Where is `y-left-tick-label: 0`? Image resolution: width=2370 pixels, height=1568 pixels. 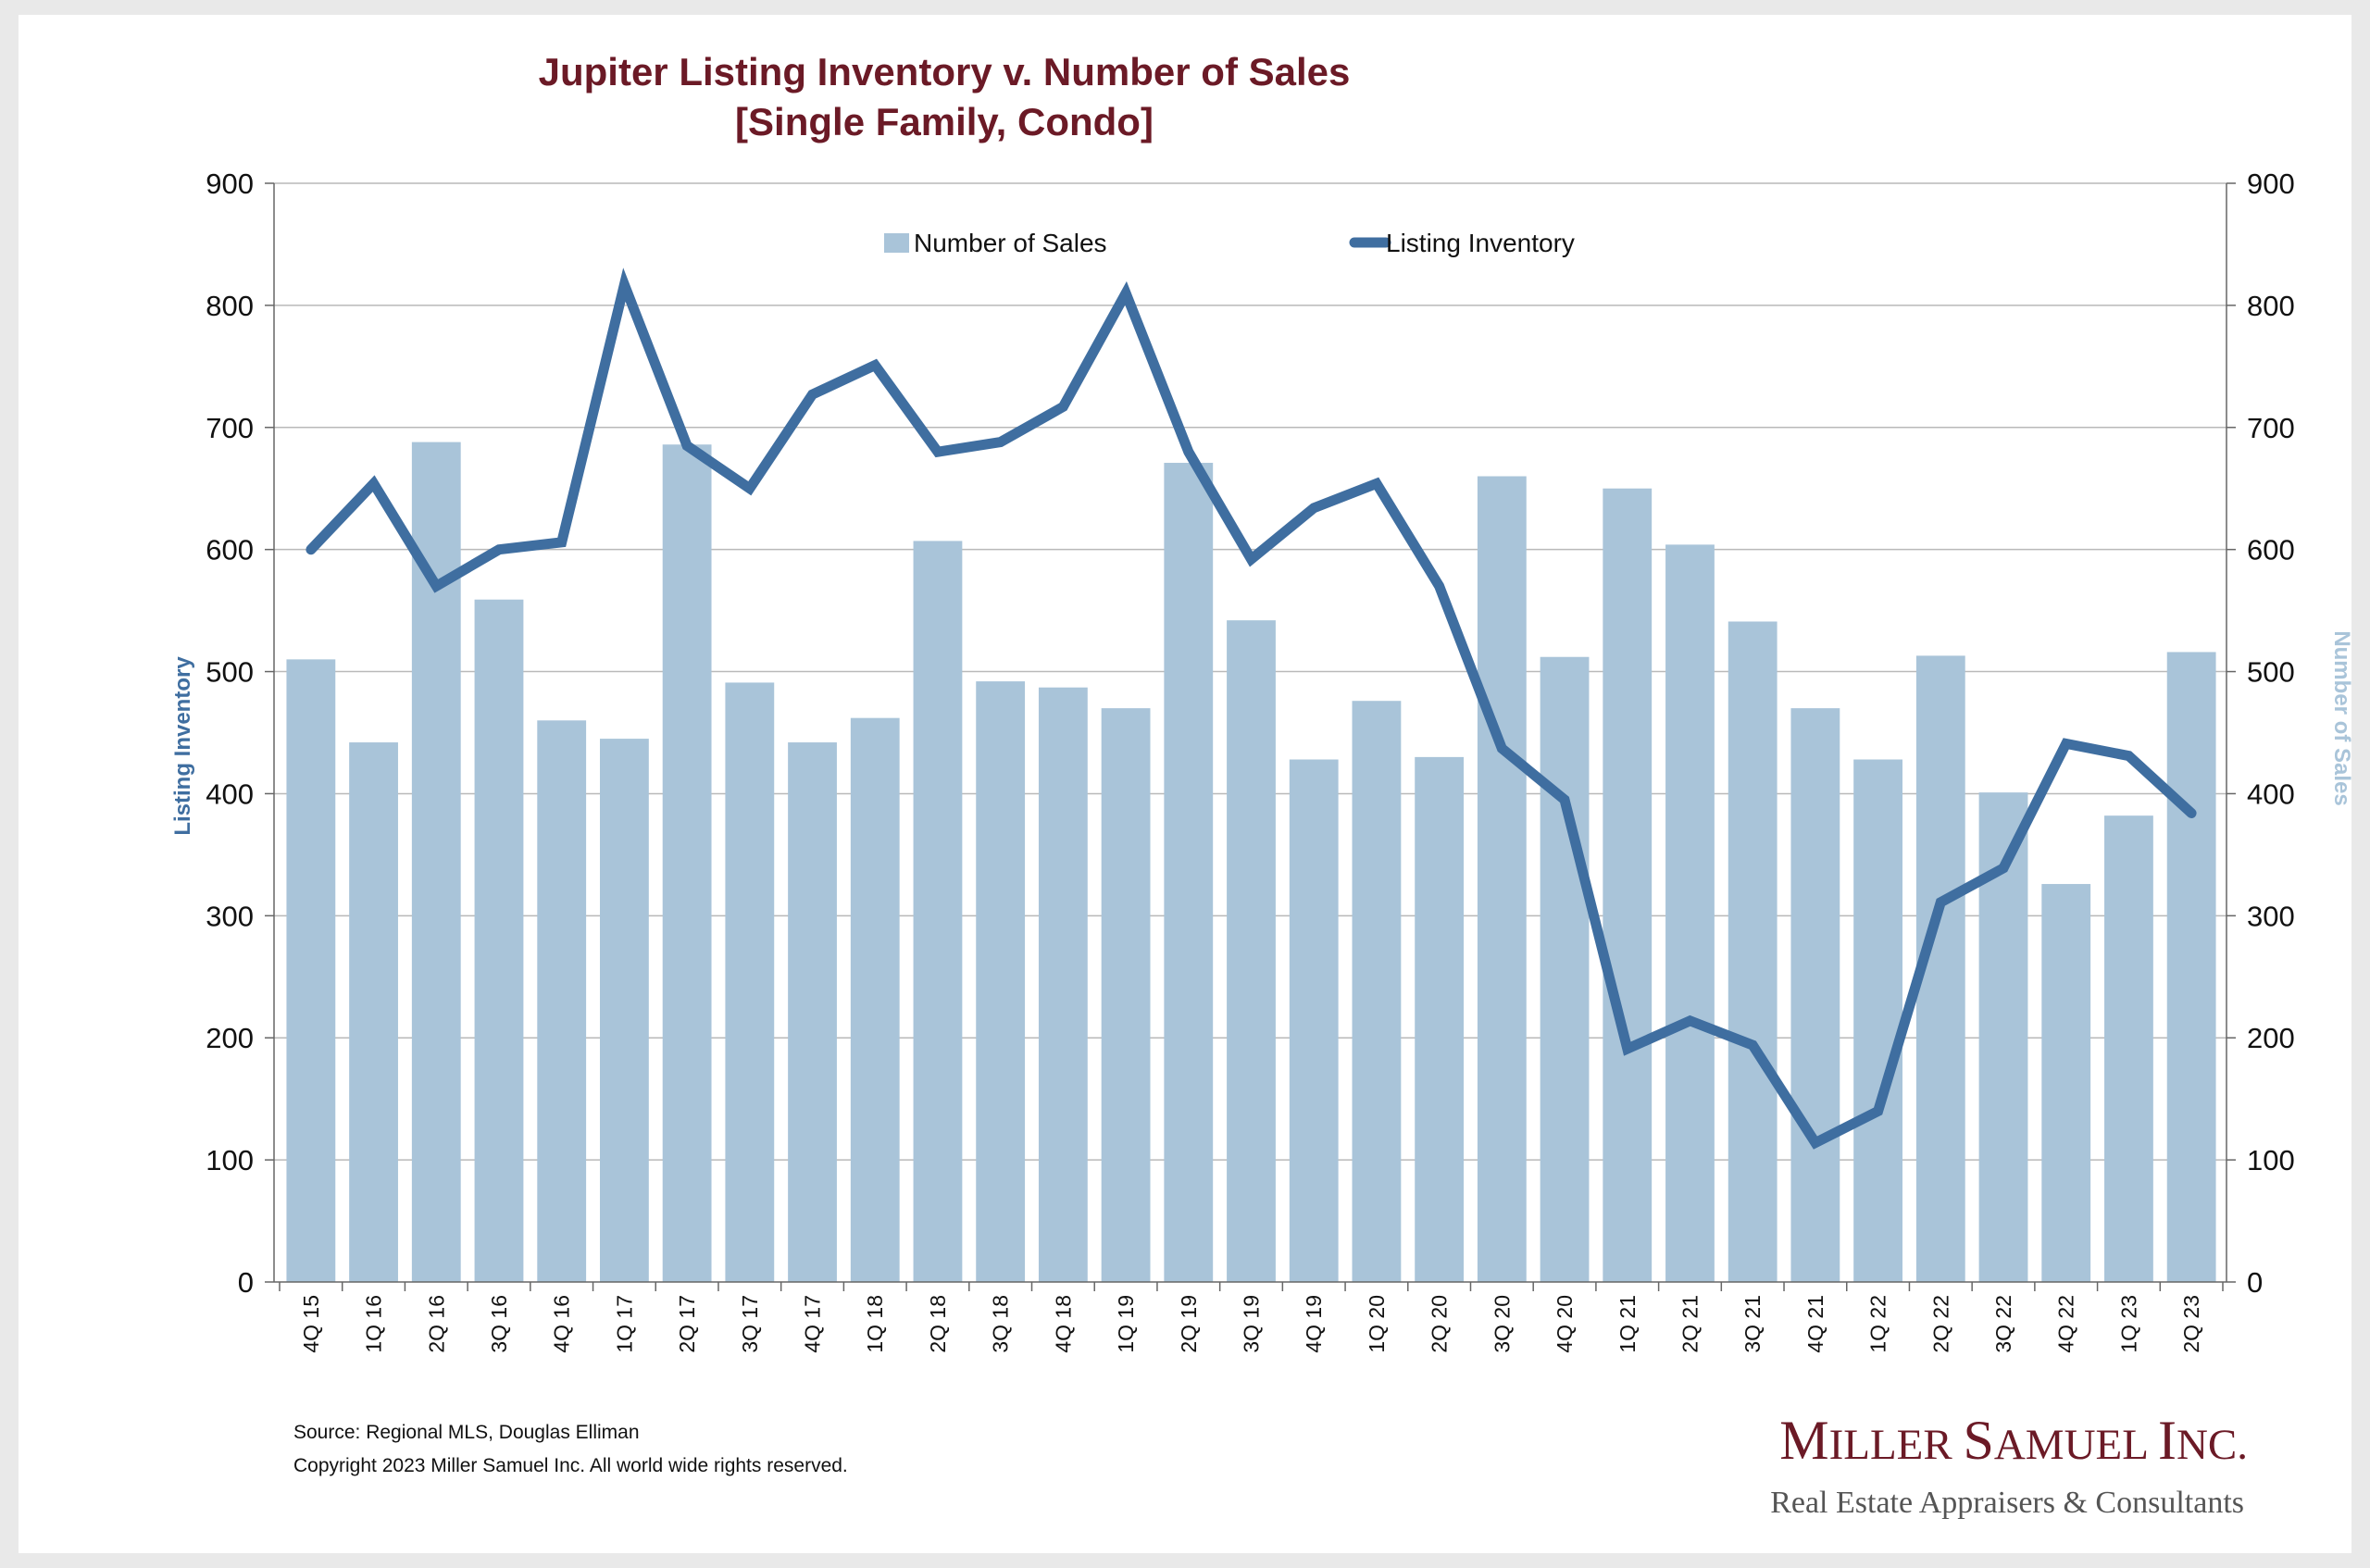
y-left-tick-label: 0 is located at coordinates (246, 1282).